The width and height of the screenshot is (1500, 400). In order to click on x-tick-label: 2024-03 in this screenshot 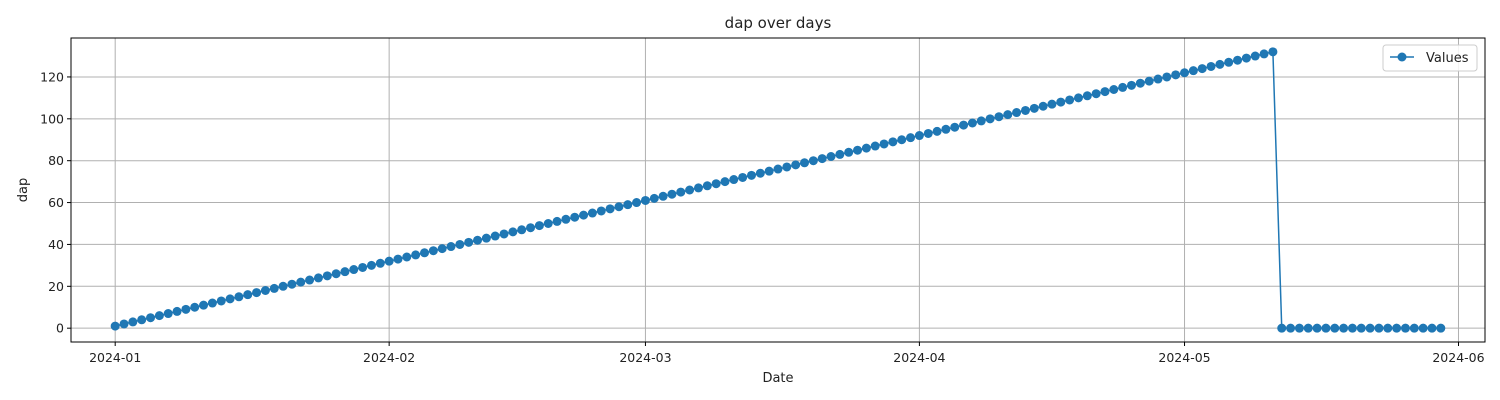, I will do `click(645, 357)`.